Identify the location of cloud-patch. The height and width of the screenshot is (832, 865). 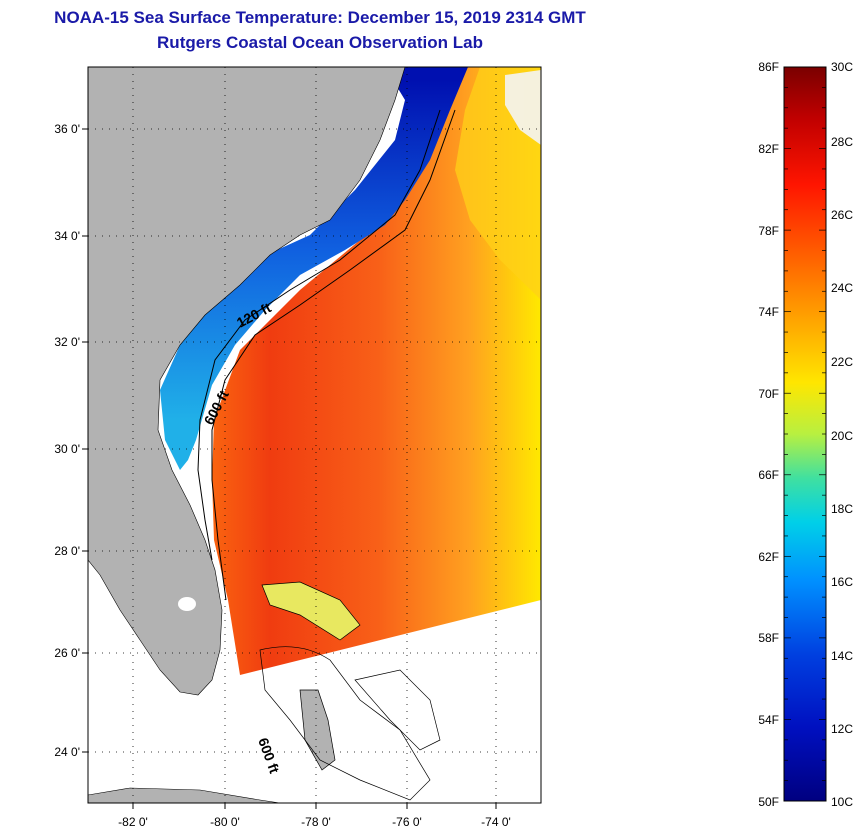
(523, 107).